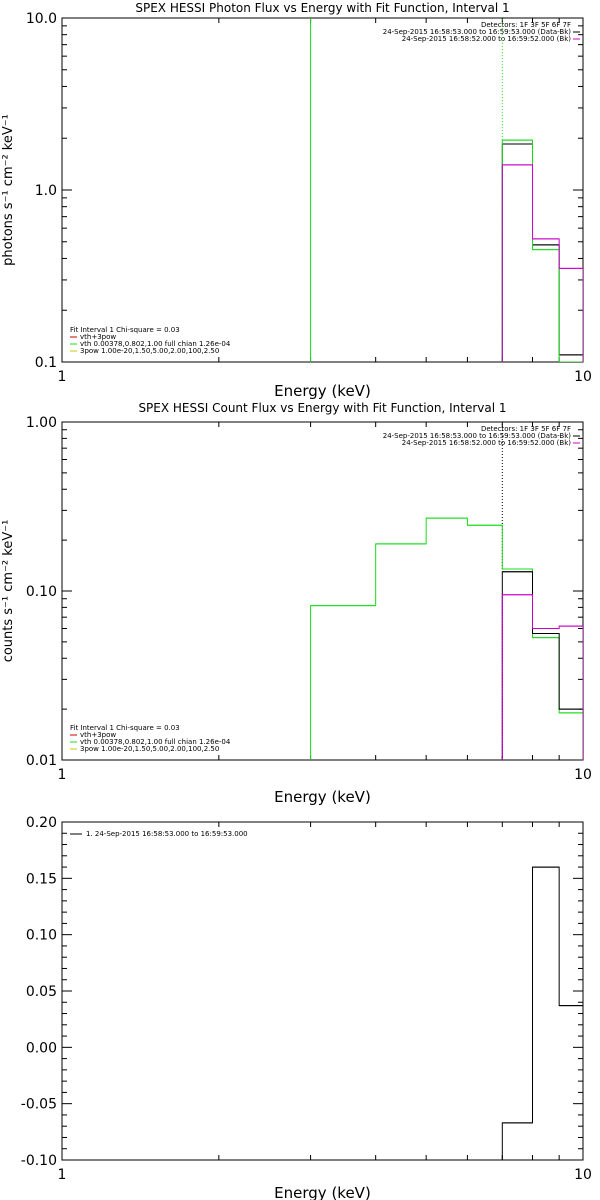 Image resolution: width=600 pixels, height=1200 pixels. Describe the element at coordinates (8, 190) in the screenshot. I see `y-axis-label: photons s⁻¹ cm⁻² keV⁻¹` at that location.